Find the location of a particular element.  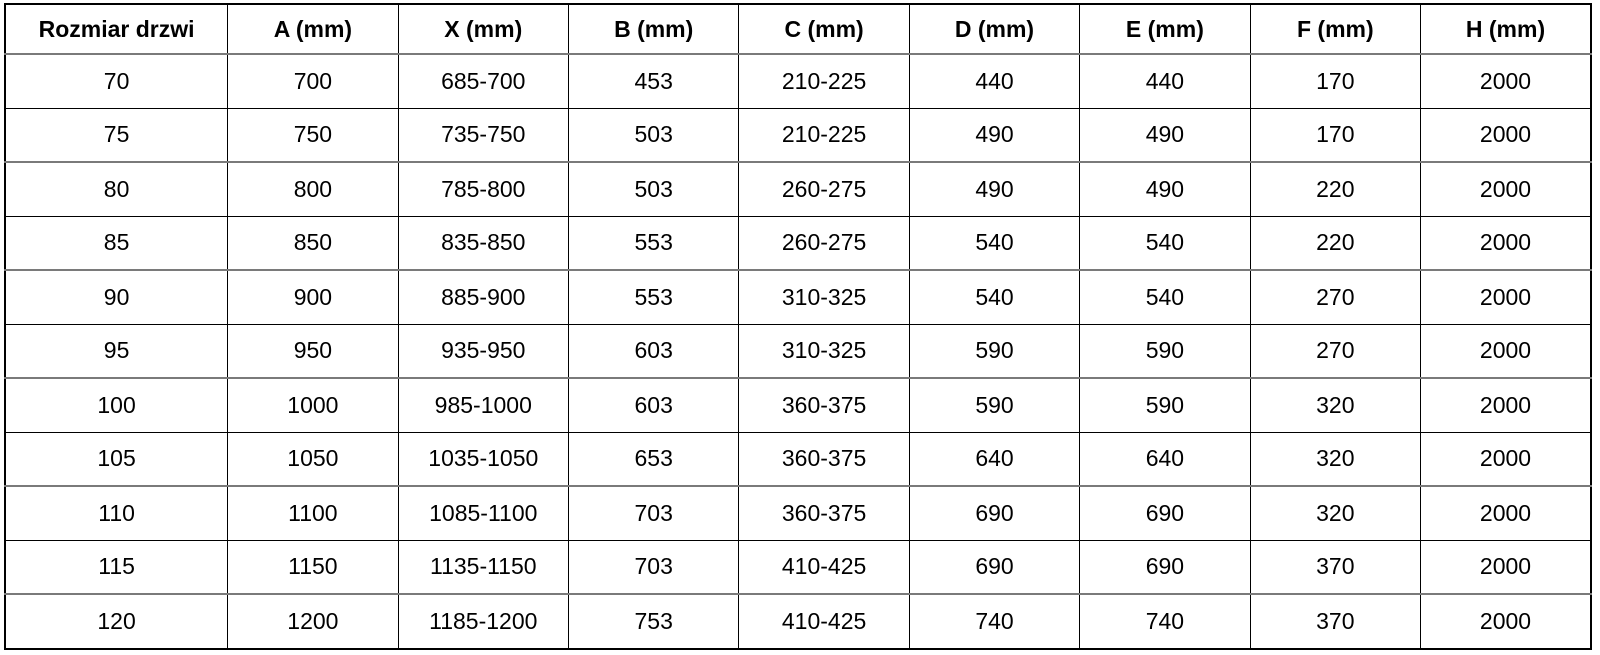

table-cell: 835-850 is located at coordinates (483, 243).